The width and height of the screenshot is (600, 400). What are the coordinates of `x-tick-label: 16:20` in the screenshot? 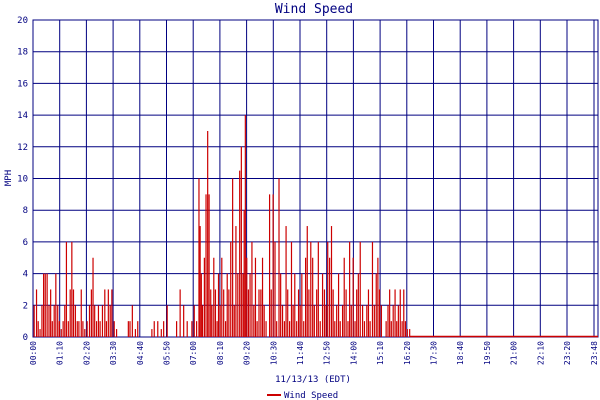 It's located at (407, 353).